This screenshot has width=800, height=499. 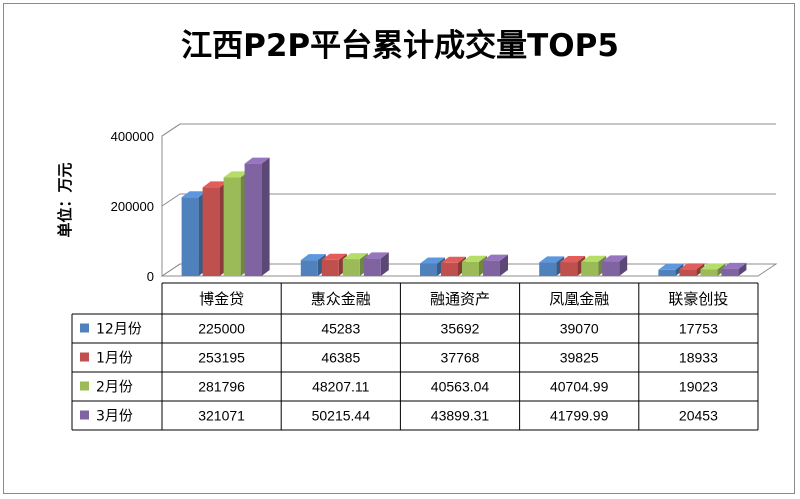 I want to click on chart-title: 江西P2P平台累计成交量TOP5, so click(x=400, y=46).